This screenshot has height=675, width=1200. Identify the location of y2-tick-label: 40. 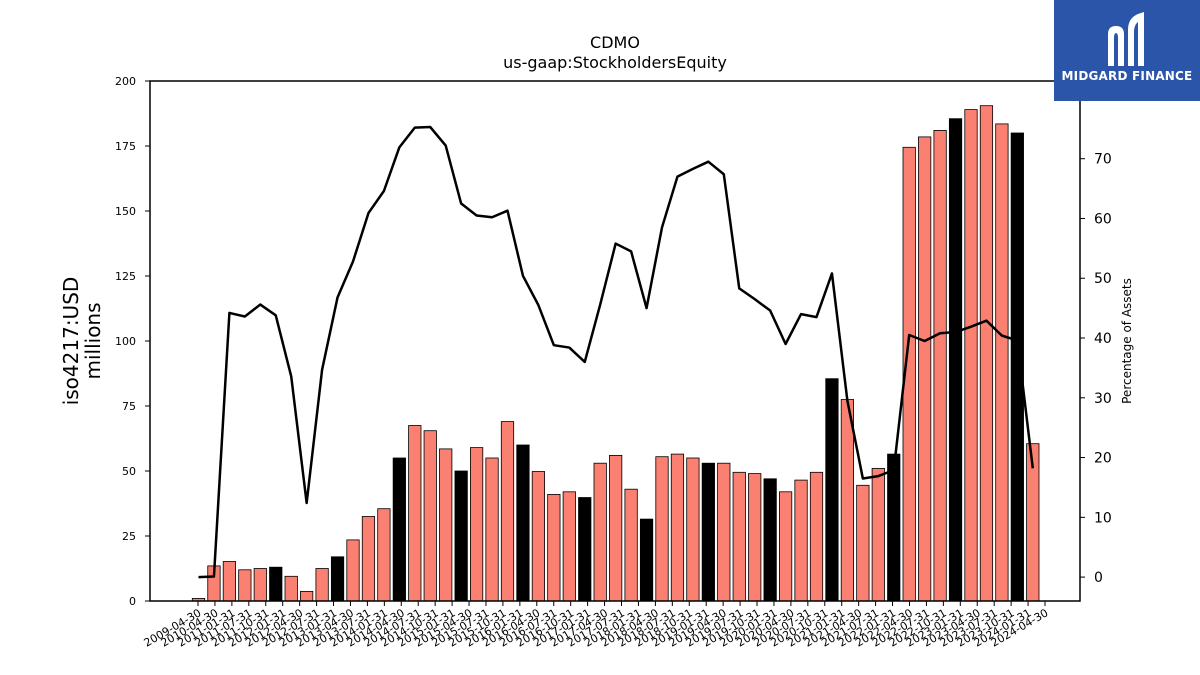
(1103, 339).